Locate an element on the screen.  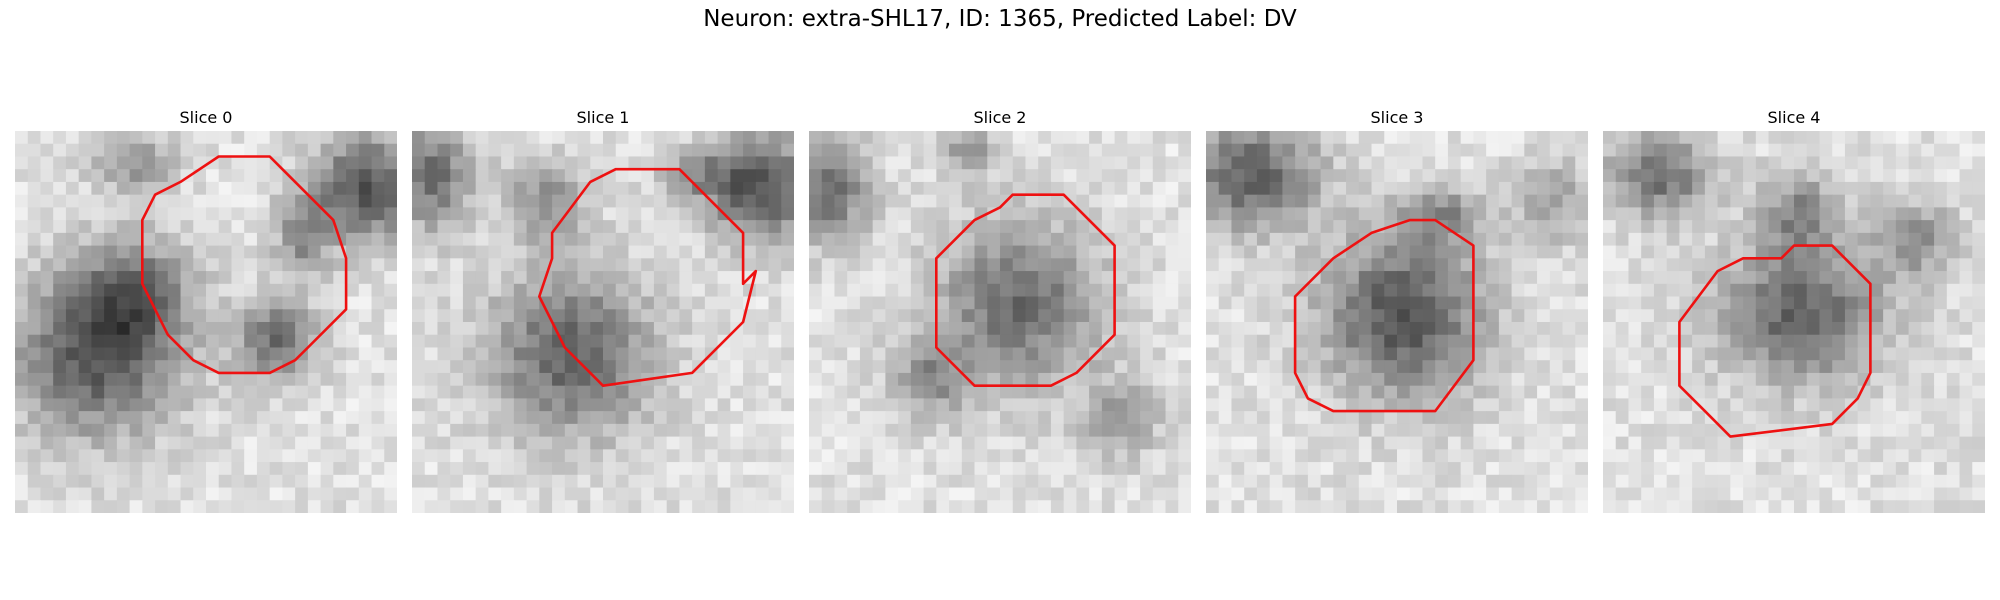
slice-panel-4: Slice 4 is located at coordinates (1794, 309).